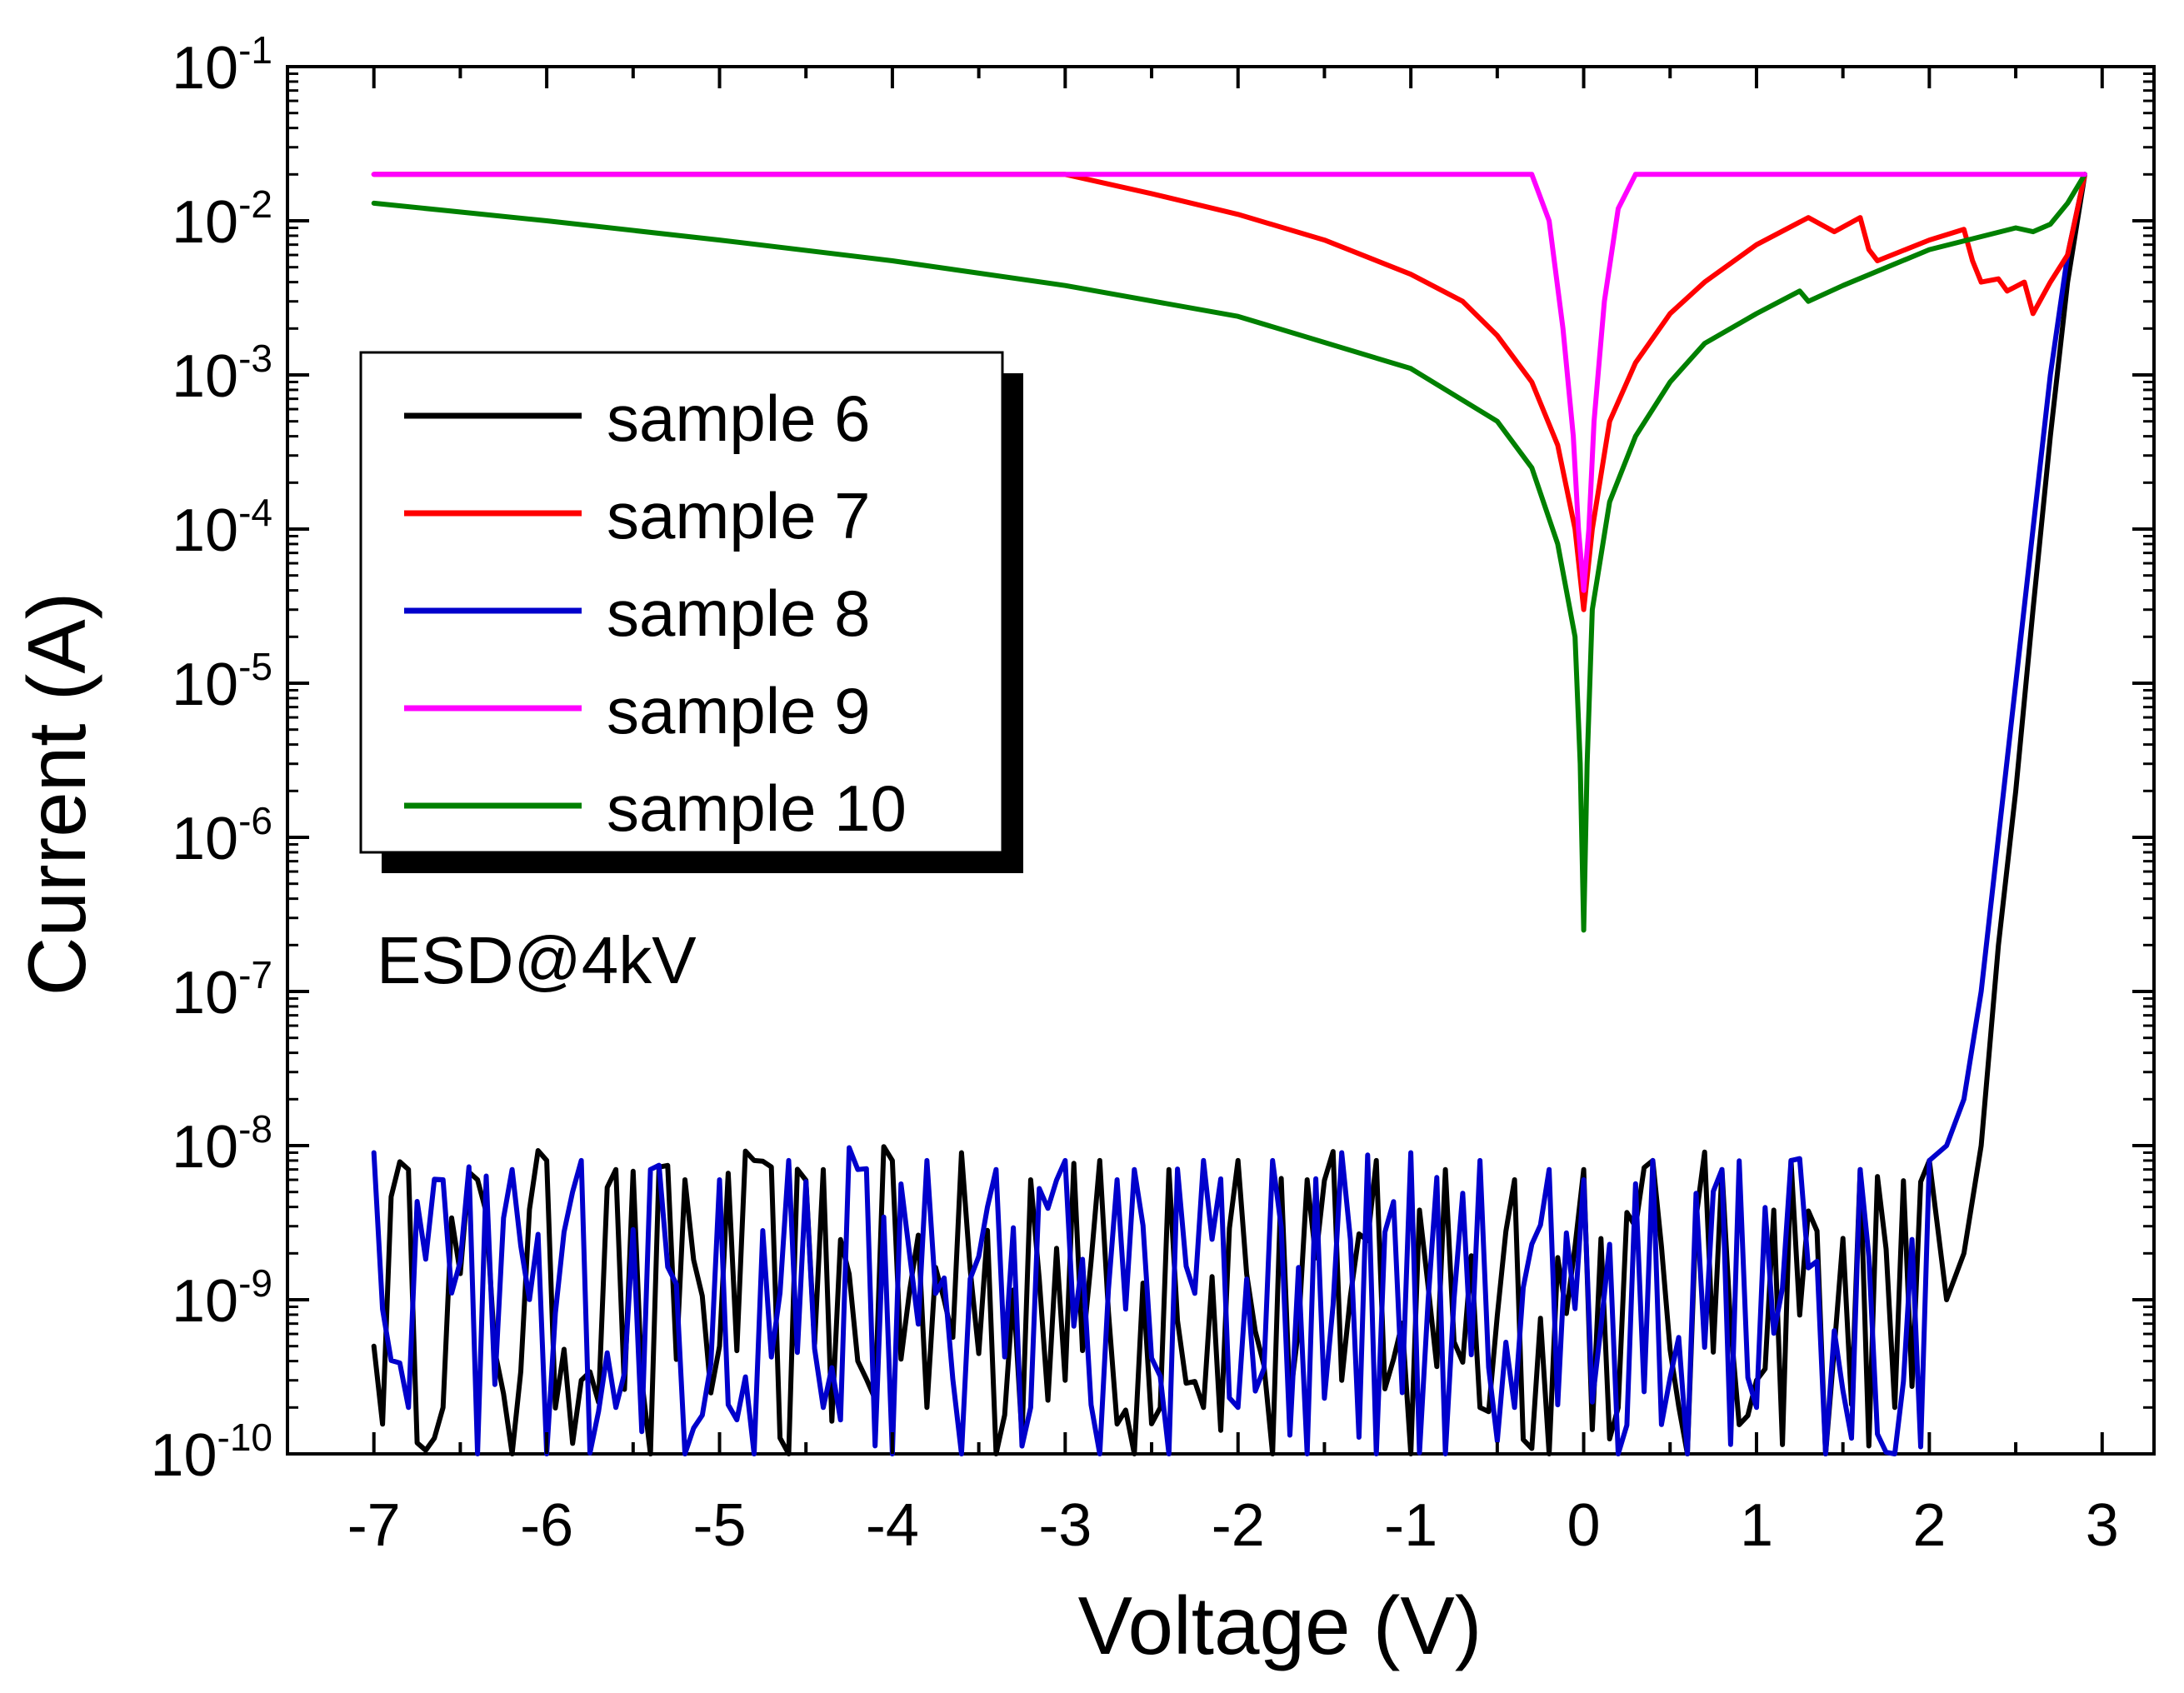 Image resolution: width=2184 pixels, height=1693 pixels. Describe the element at coordinates (222, 219) in the screenshot. I see `y-tick-label: 10⁻²` at that location.